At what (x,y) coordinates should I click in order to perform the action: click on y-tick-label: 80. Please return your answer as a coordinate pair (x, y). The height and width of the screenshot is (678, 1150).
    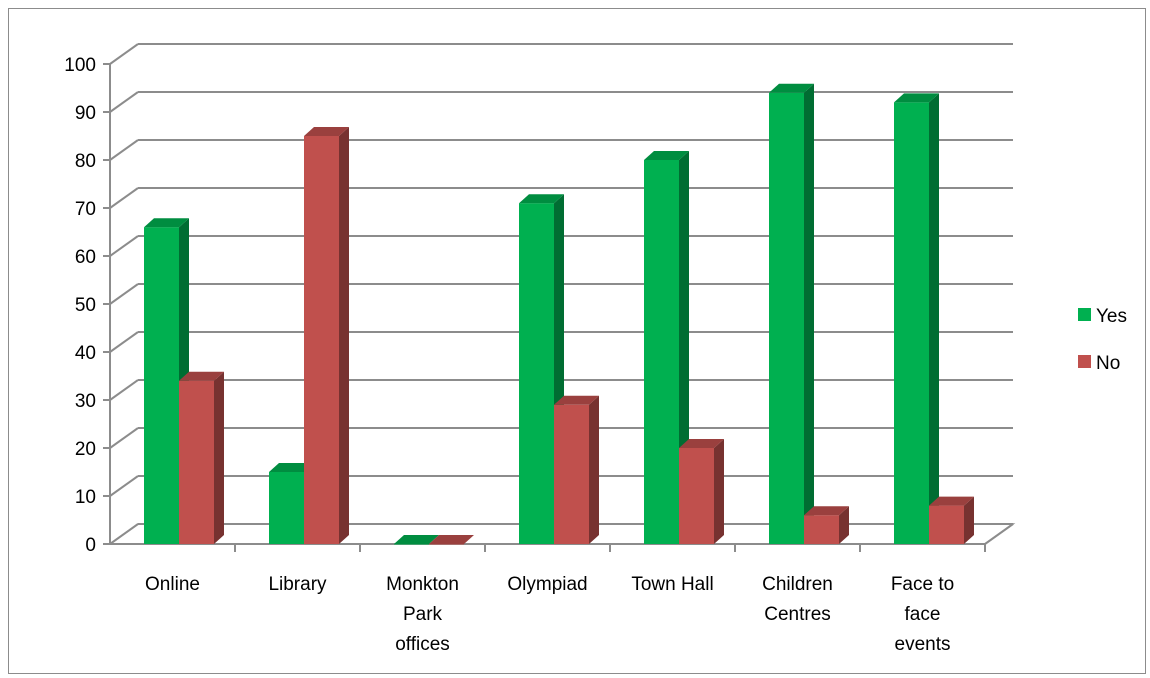
    Looking at the image, I should click on (85, 161).